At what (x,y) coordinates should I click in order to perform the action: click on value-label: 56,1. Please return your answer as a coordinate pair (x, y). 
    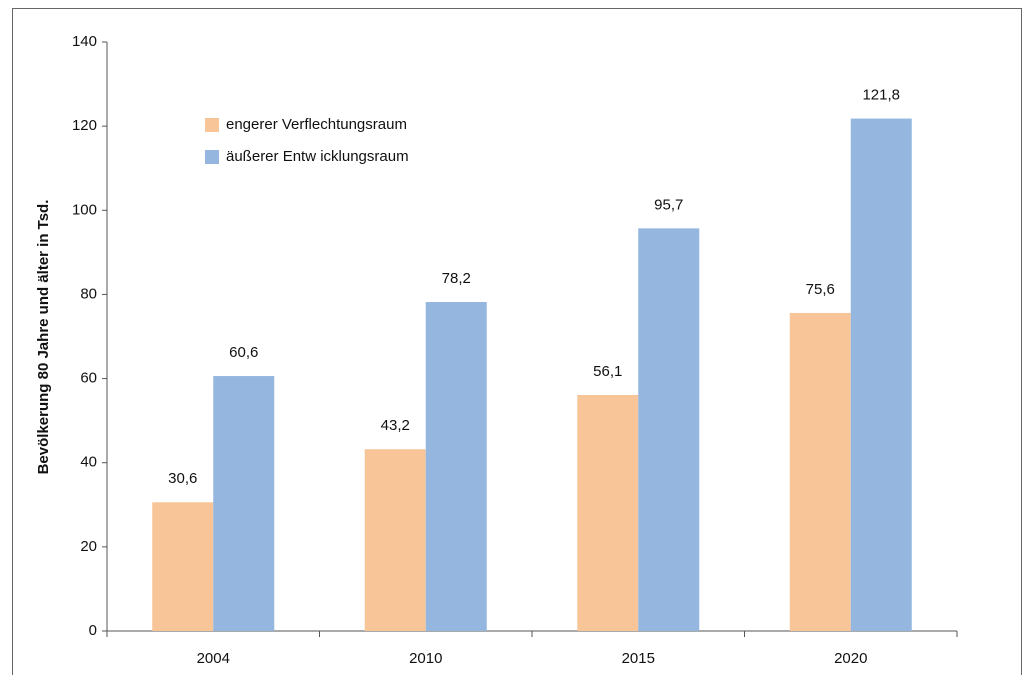
    Looking at the image, I should click on (607, 371).